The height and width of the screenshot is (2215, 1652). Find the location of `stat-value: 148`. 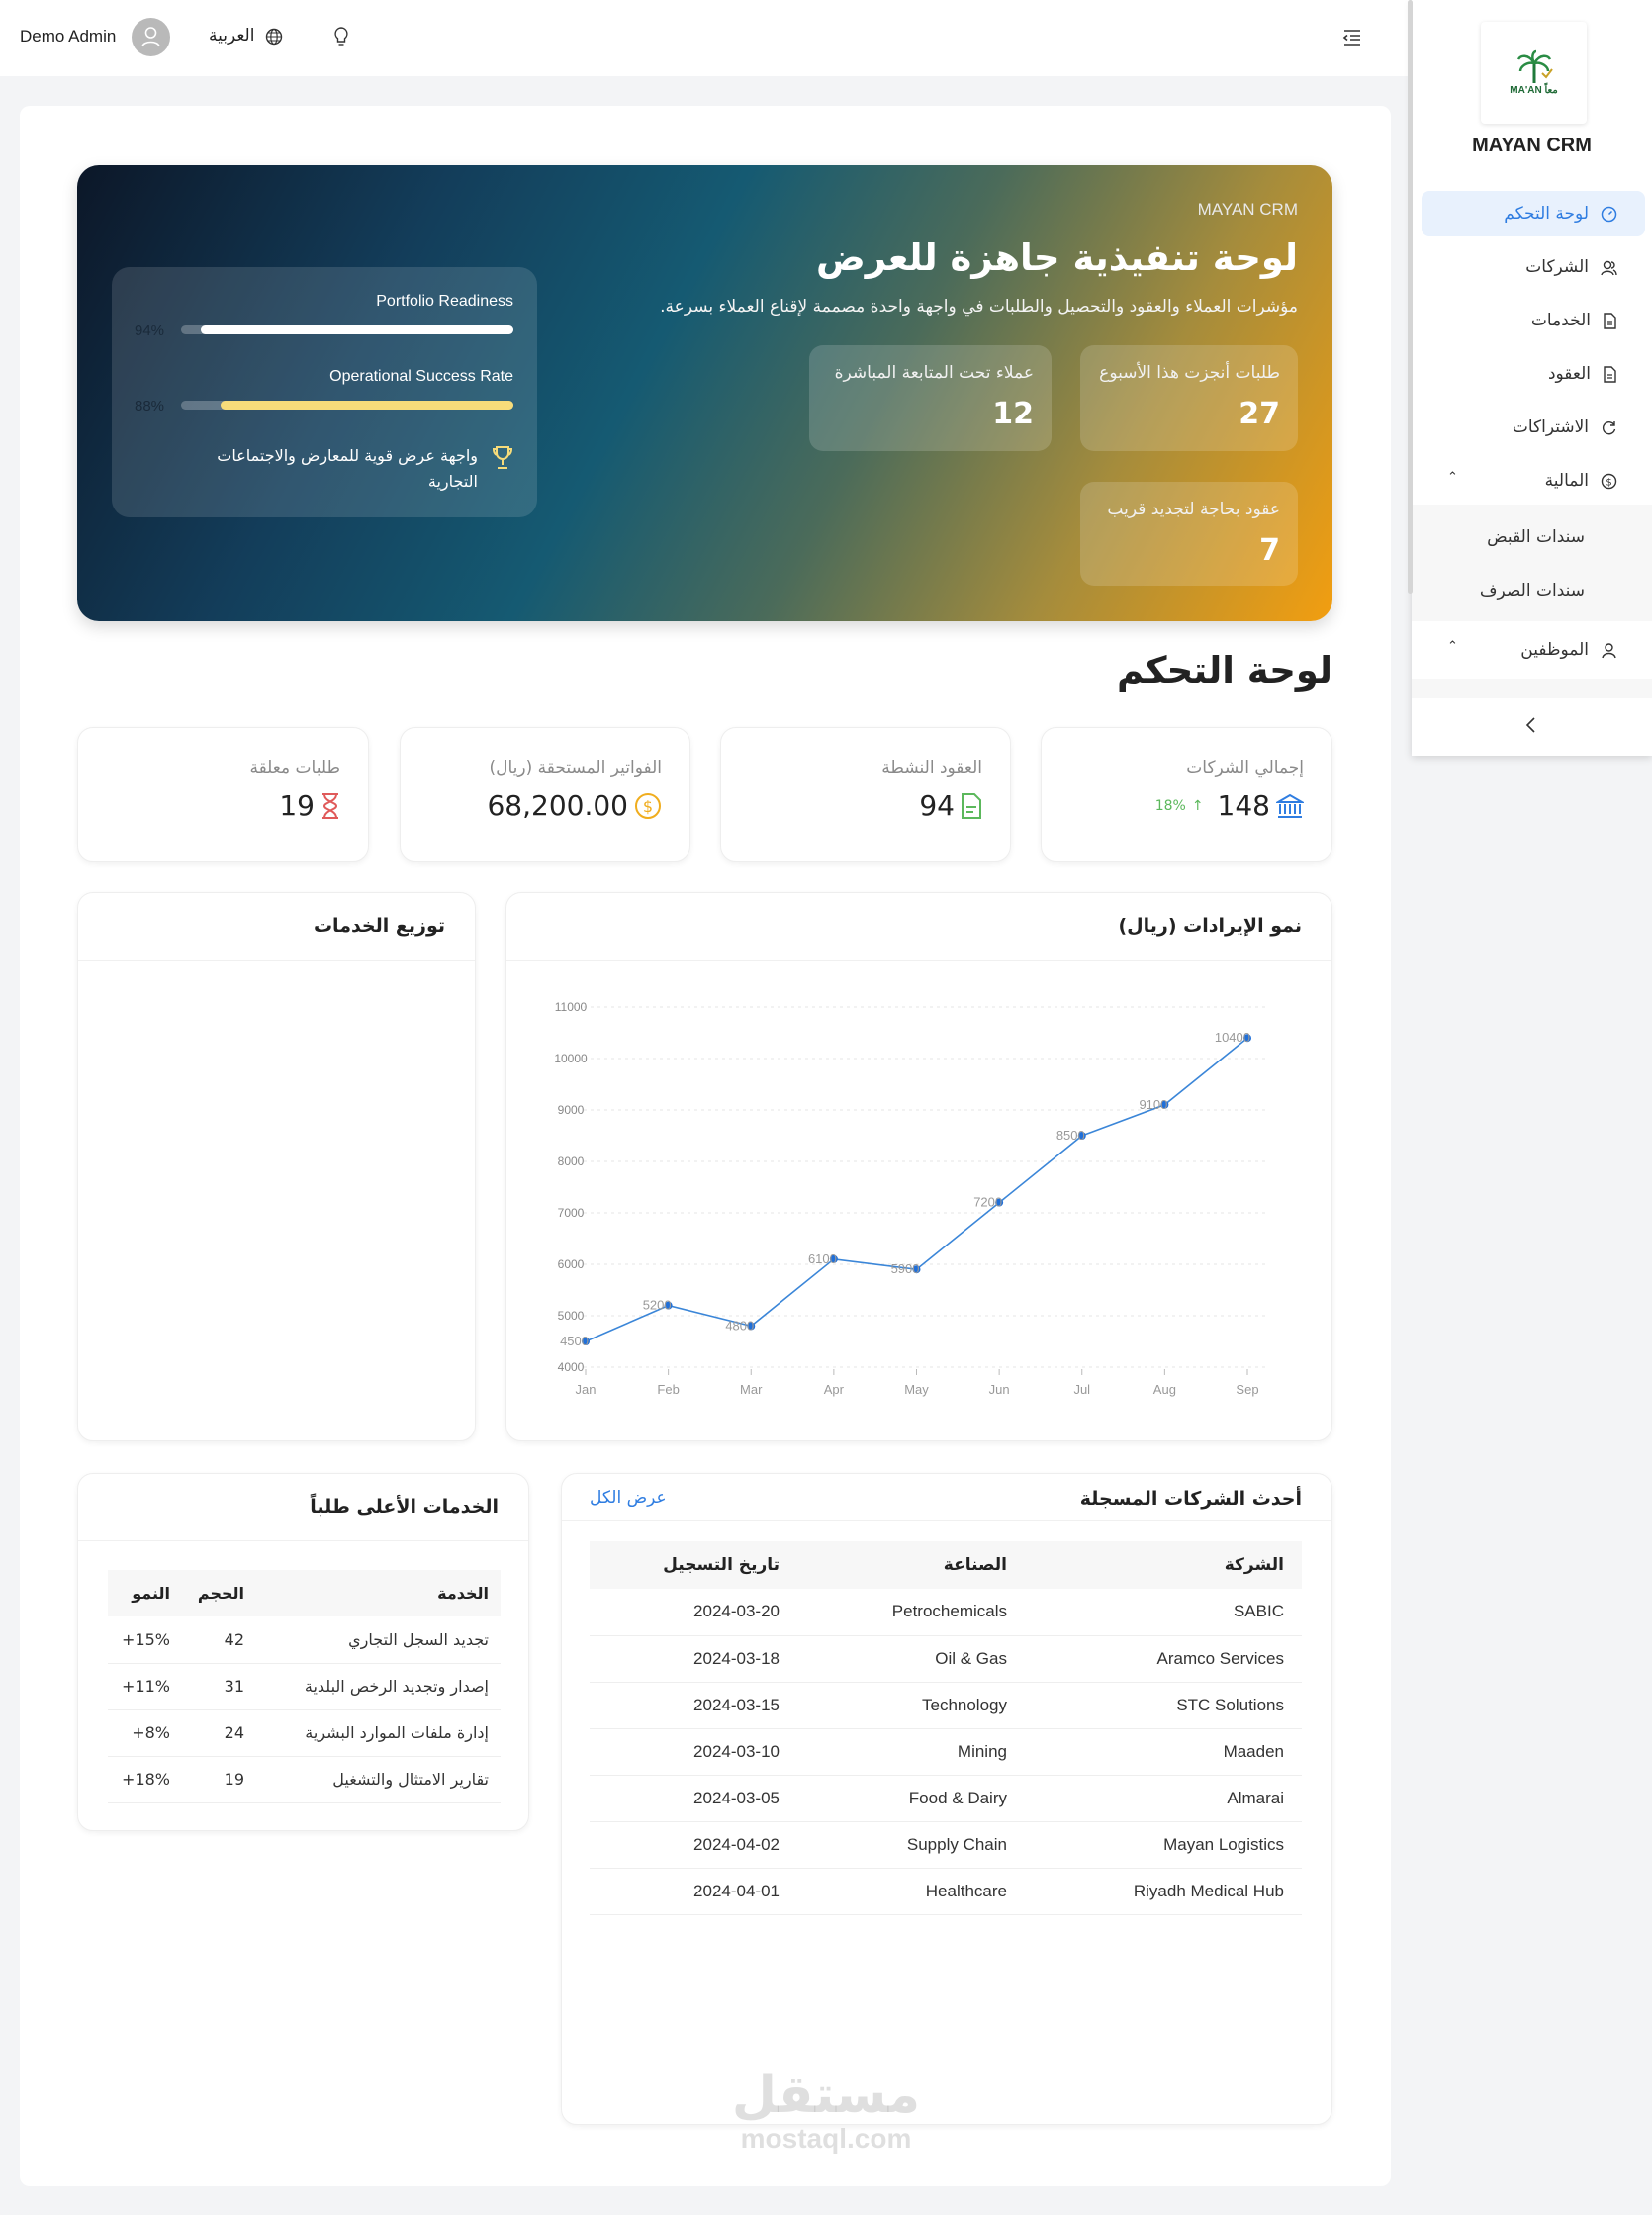

stat-value: 148 is located at coordinates (1243, 805).